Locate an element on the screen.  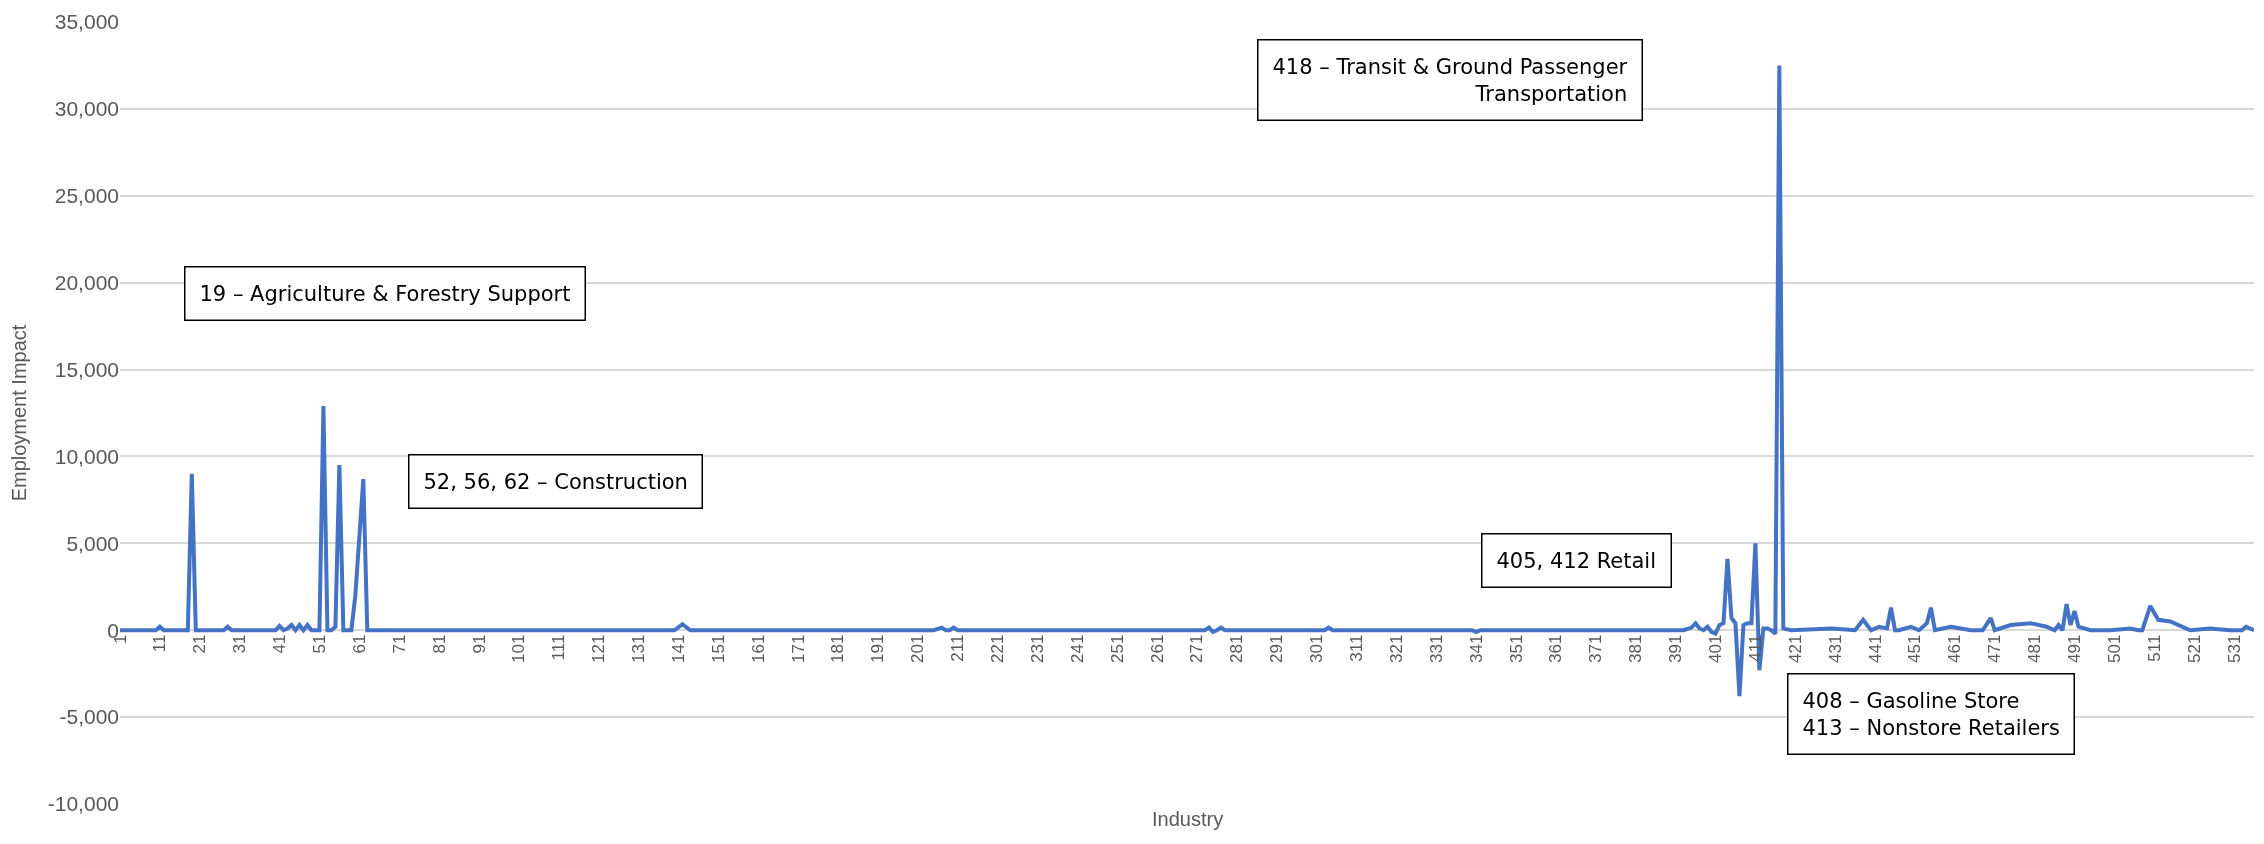
x-tick-label: 341 is located at coordinates (1476, 648).